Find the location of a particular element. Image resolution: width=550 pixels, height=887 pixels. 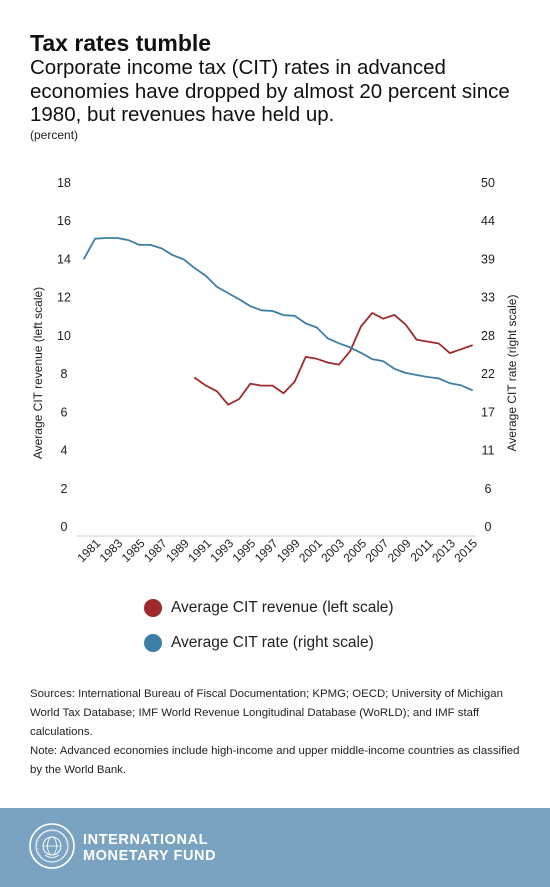

x-tick-label: 2011 is located at coordinates (422, 550).